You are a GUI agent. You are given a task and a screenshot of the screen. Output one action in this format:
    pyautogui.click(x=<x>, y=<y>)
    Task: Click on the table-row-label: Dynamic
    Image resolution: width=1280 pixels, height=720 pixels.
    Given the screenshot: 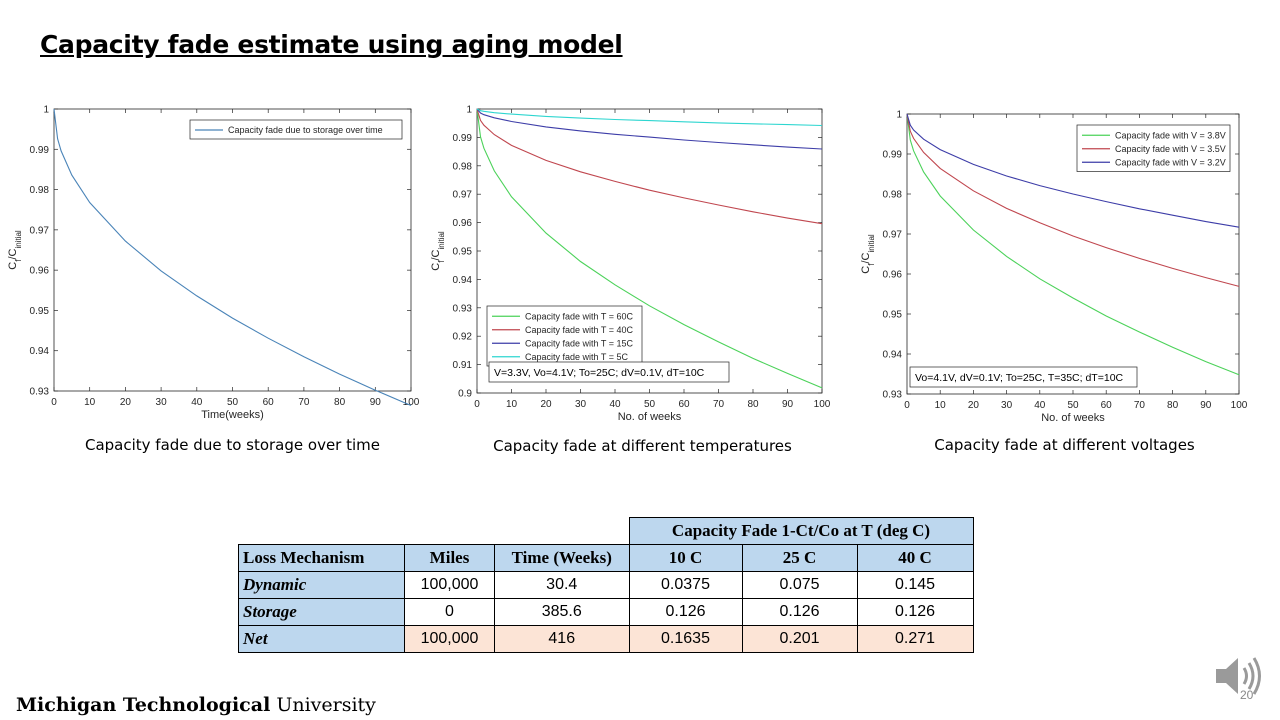 What is the action you would take?
    pyautogui.click(x=321, y=585)
    